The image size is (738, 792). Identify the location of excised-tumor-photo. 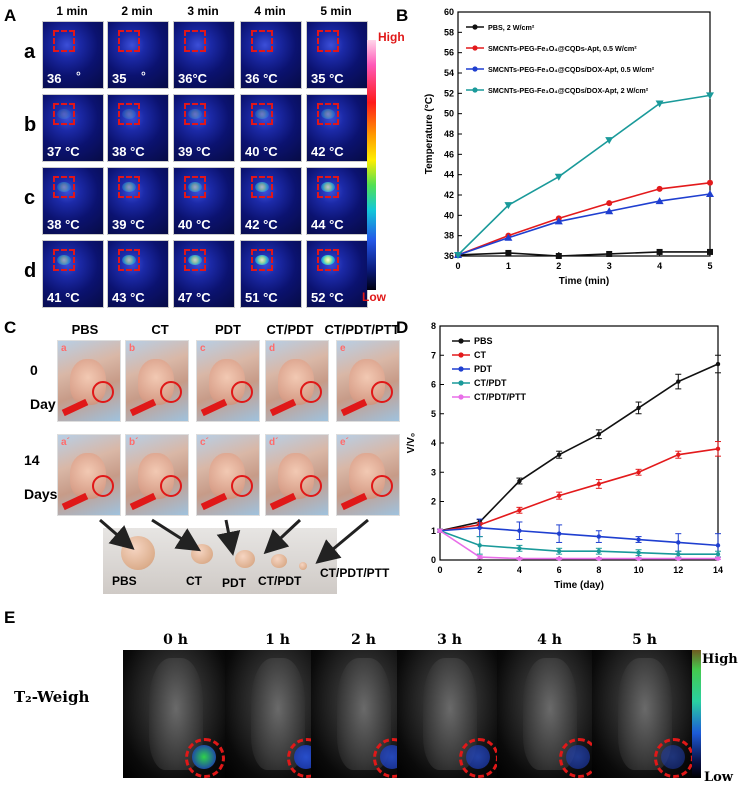
(220, 561).